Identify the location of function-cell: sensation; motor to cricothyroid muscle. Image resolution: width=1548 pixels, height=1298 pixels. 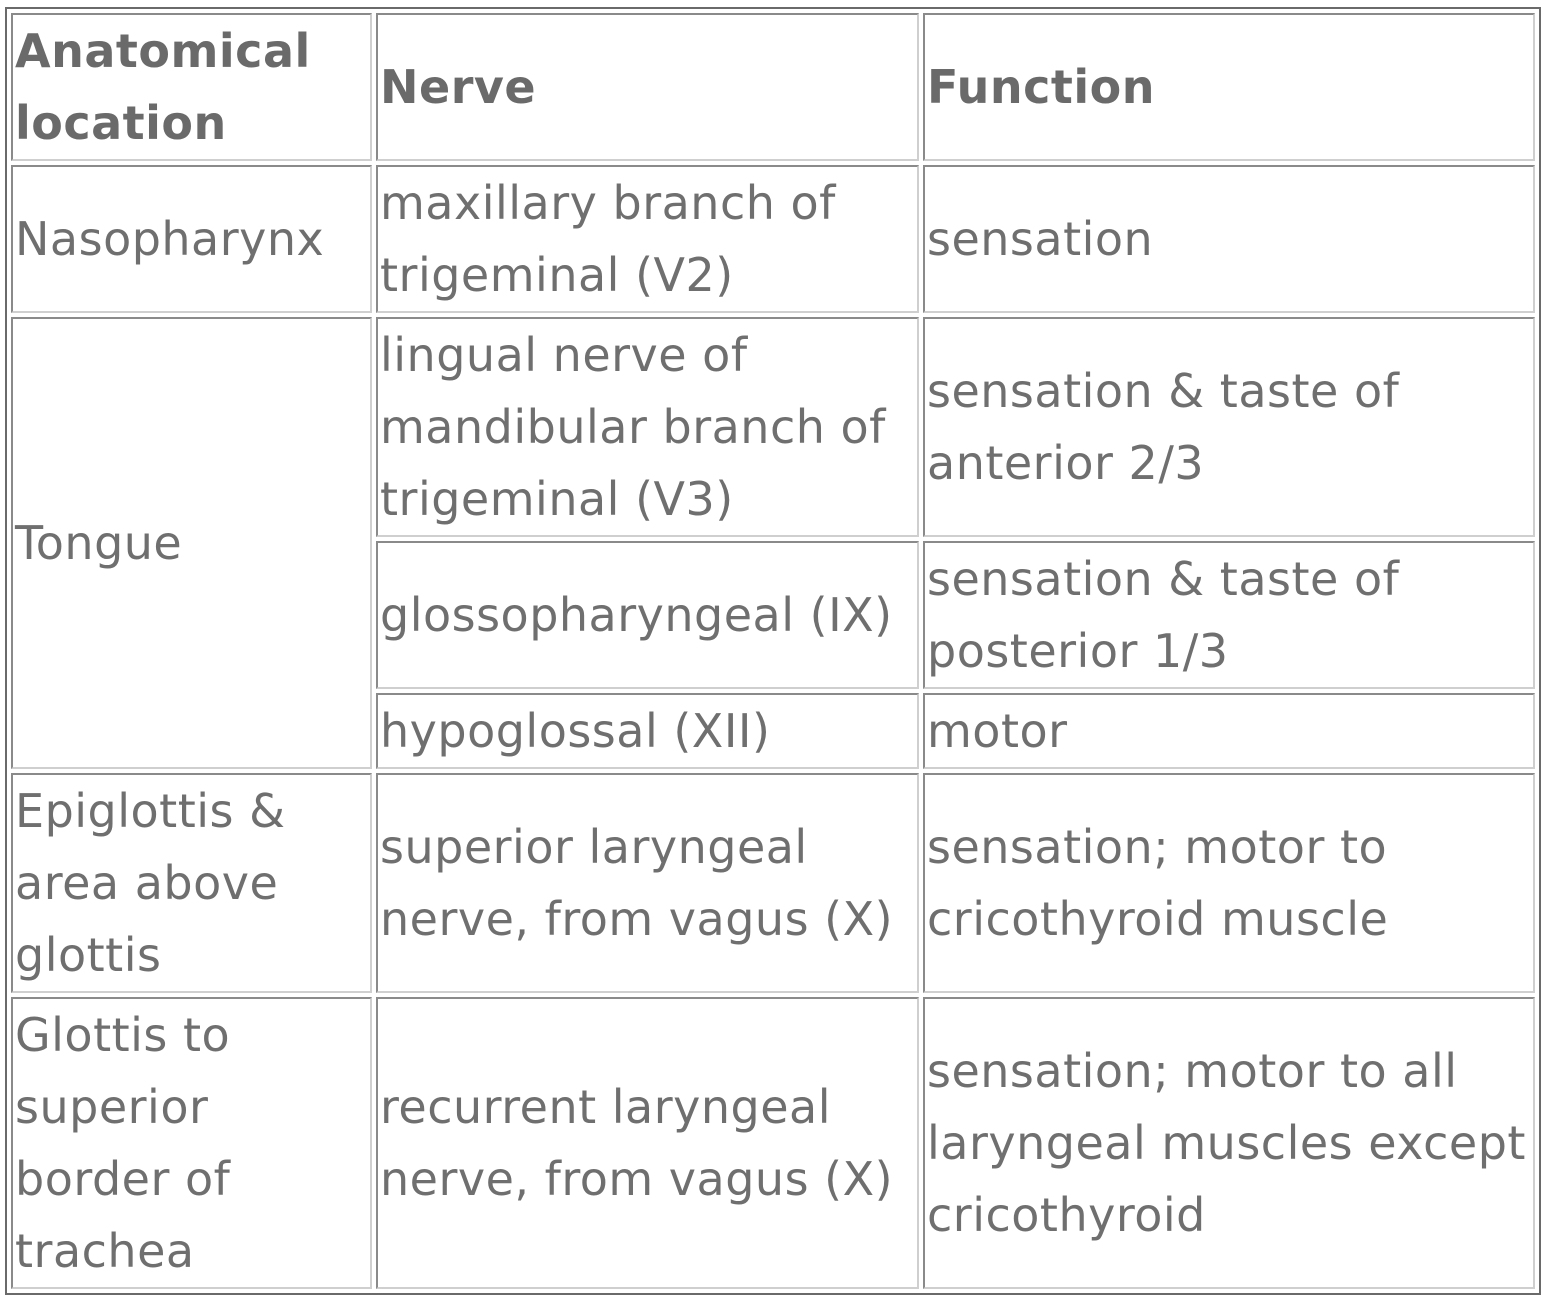
(1229, 883).